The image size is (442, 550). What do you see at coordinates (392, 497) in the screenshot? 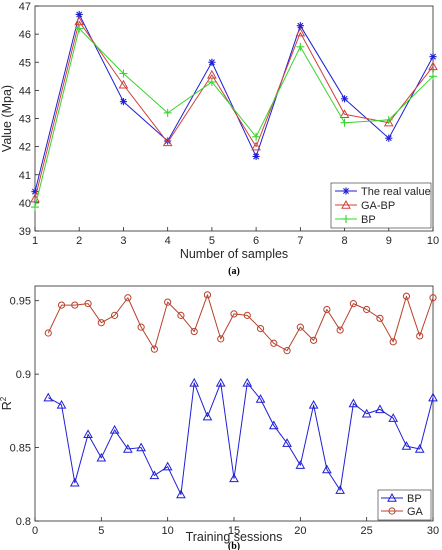
I see `chart-b-legend-marker-bp` at bounding box center [392, 497].